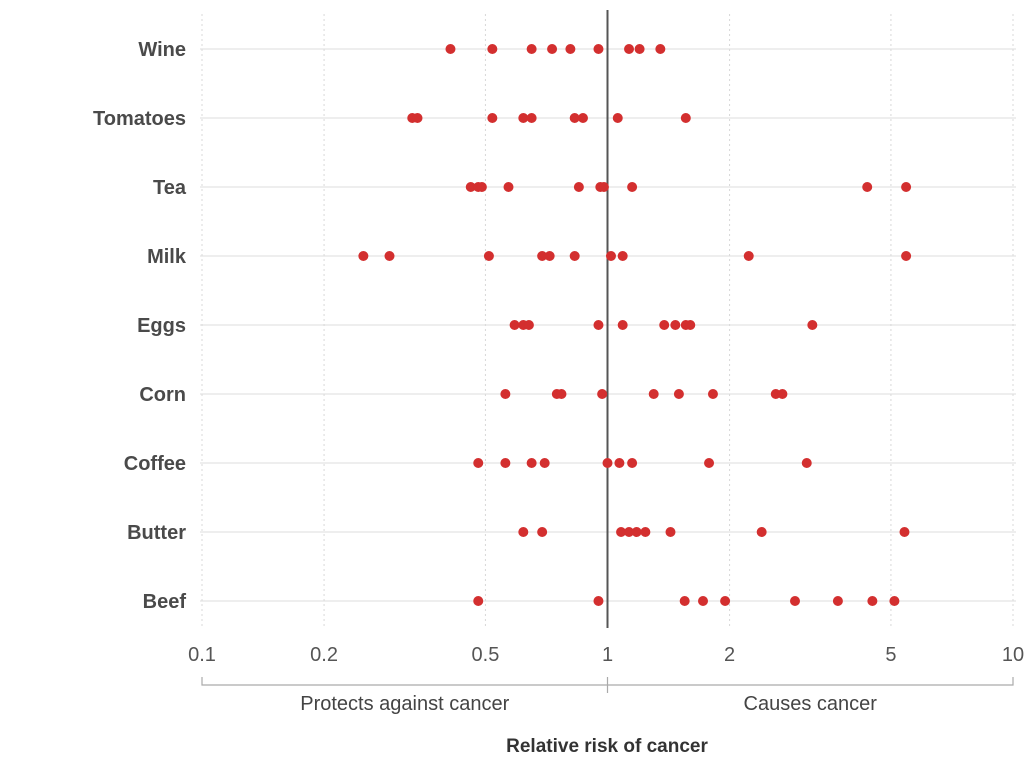  Describe the element at coordinates (324, 655) in the screenshot. I see `tick-label: 0.2` at that location.